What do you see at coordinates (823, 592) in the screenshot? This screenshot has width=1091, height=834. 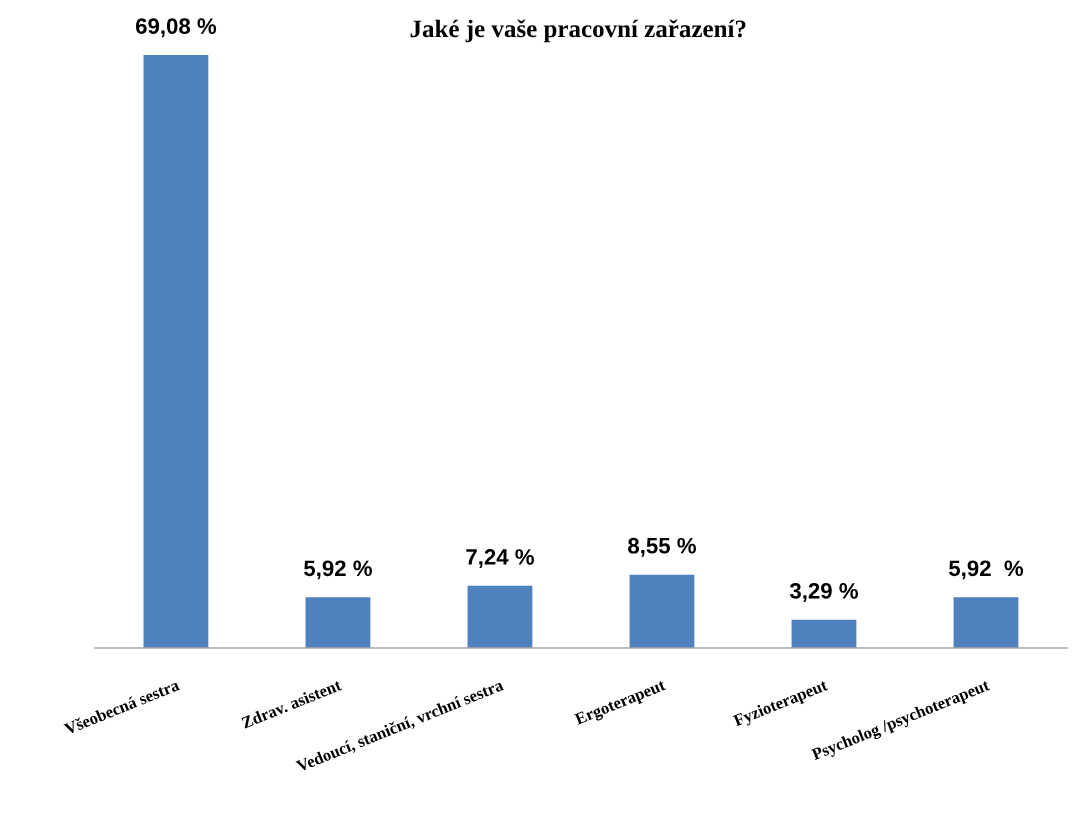 I see `data-label: 3,29 %` at bounding box center [823, 592].